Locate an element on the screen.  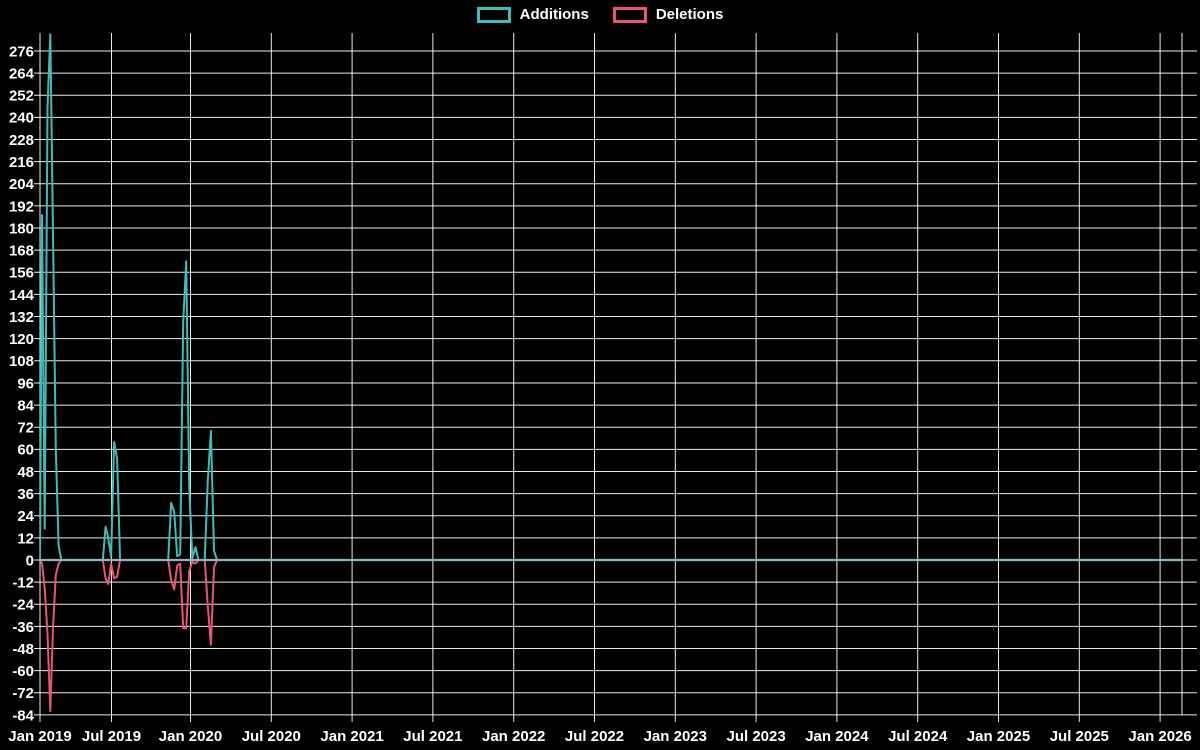
y-axis-label: 144 is located at coordinates (22, 295).